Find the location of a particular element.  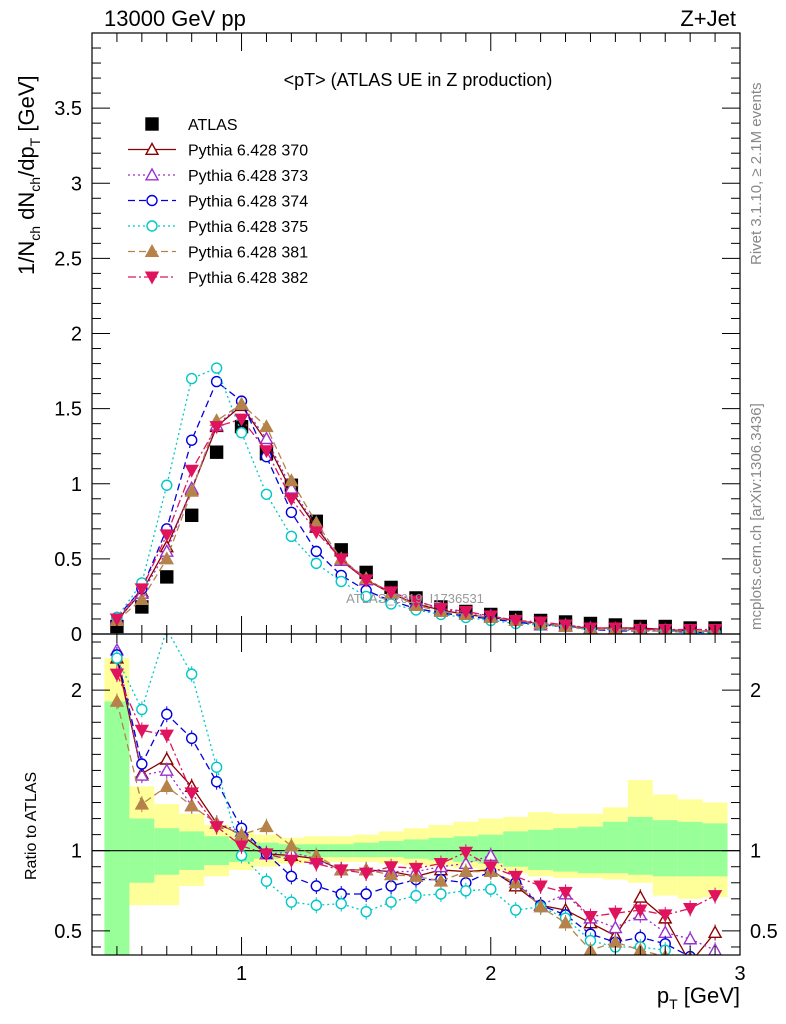

y-tick-label: 1.5 is located at coordinates (68, 410).